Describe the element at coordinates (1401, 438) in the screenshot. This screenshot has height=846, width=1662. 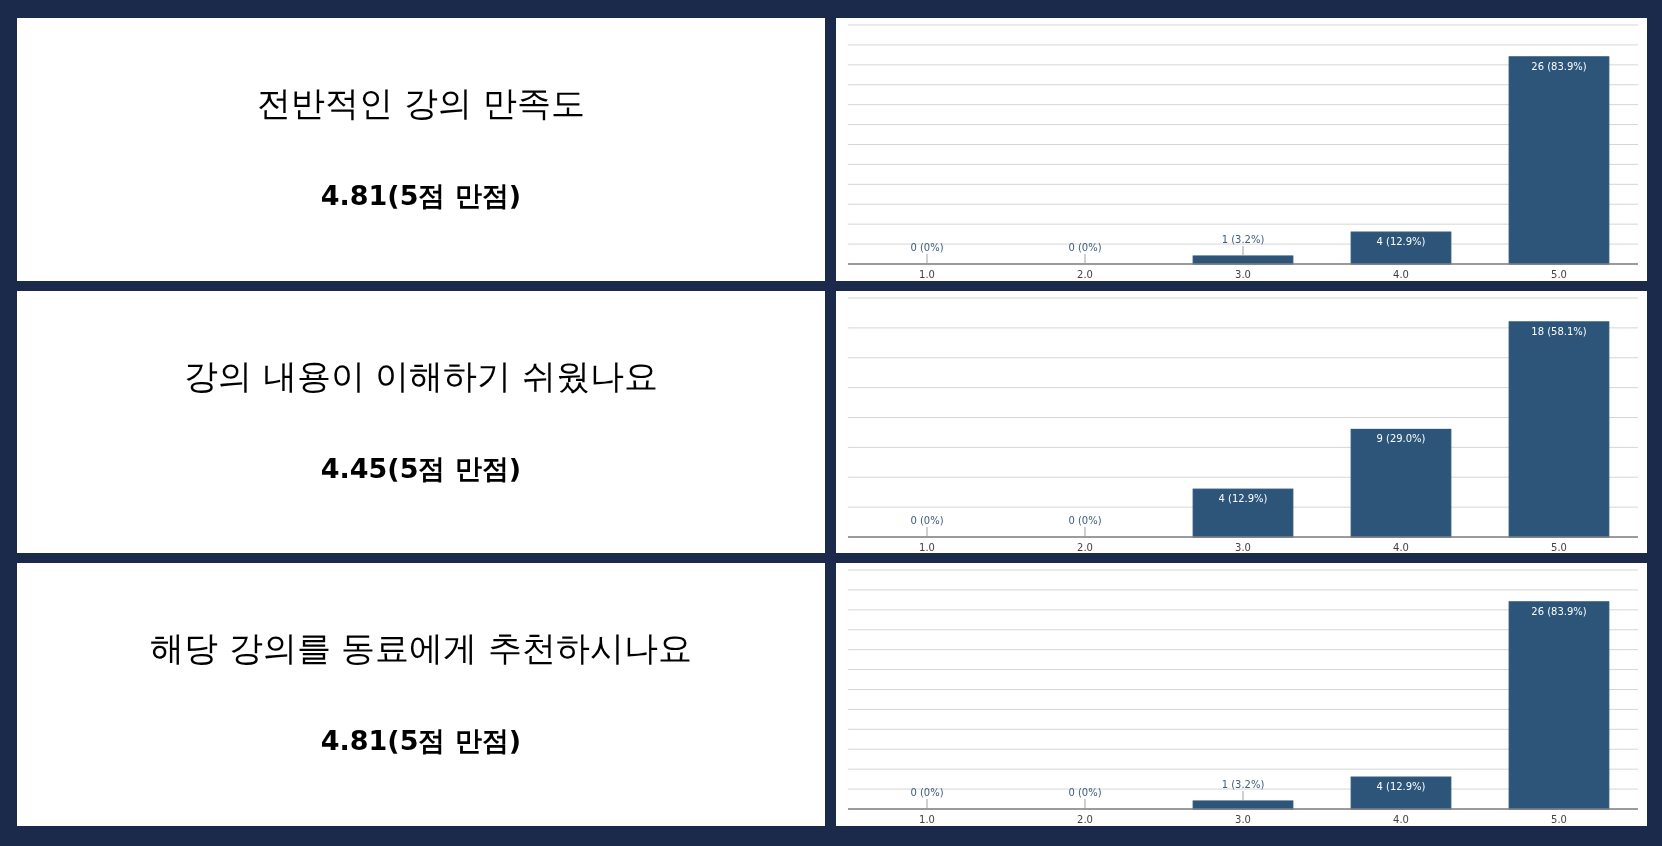
I see `data-label: 9 (29.0%)` at that location.